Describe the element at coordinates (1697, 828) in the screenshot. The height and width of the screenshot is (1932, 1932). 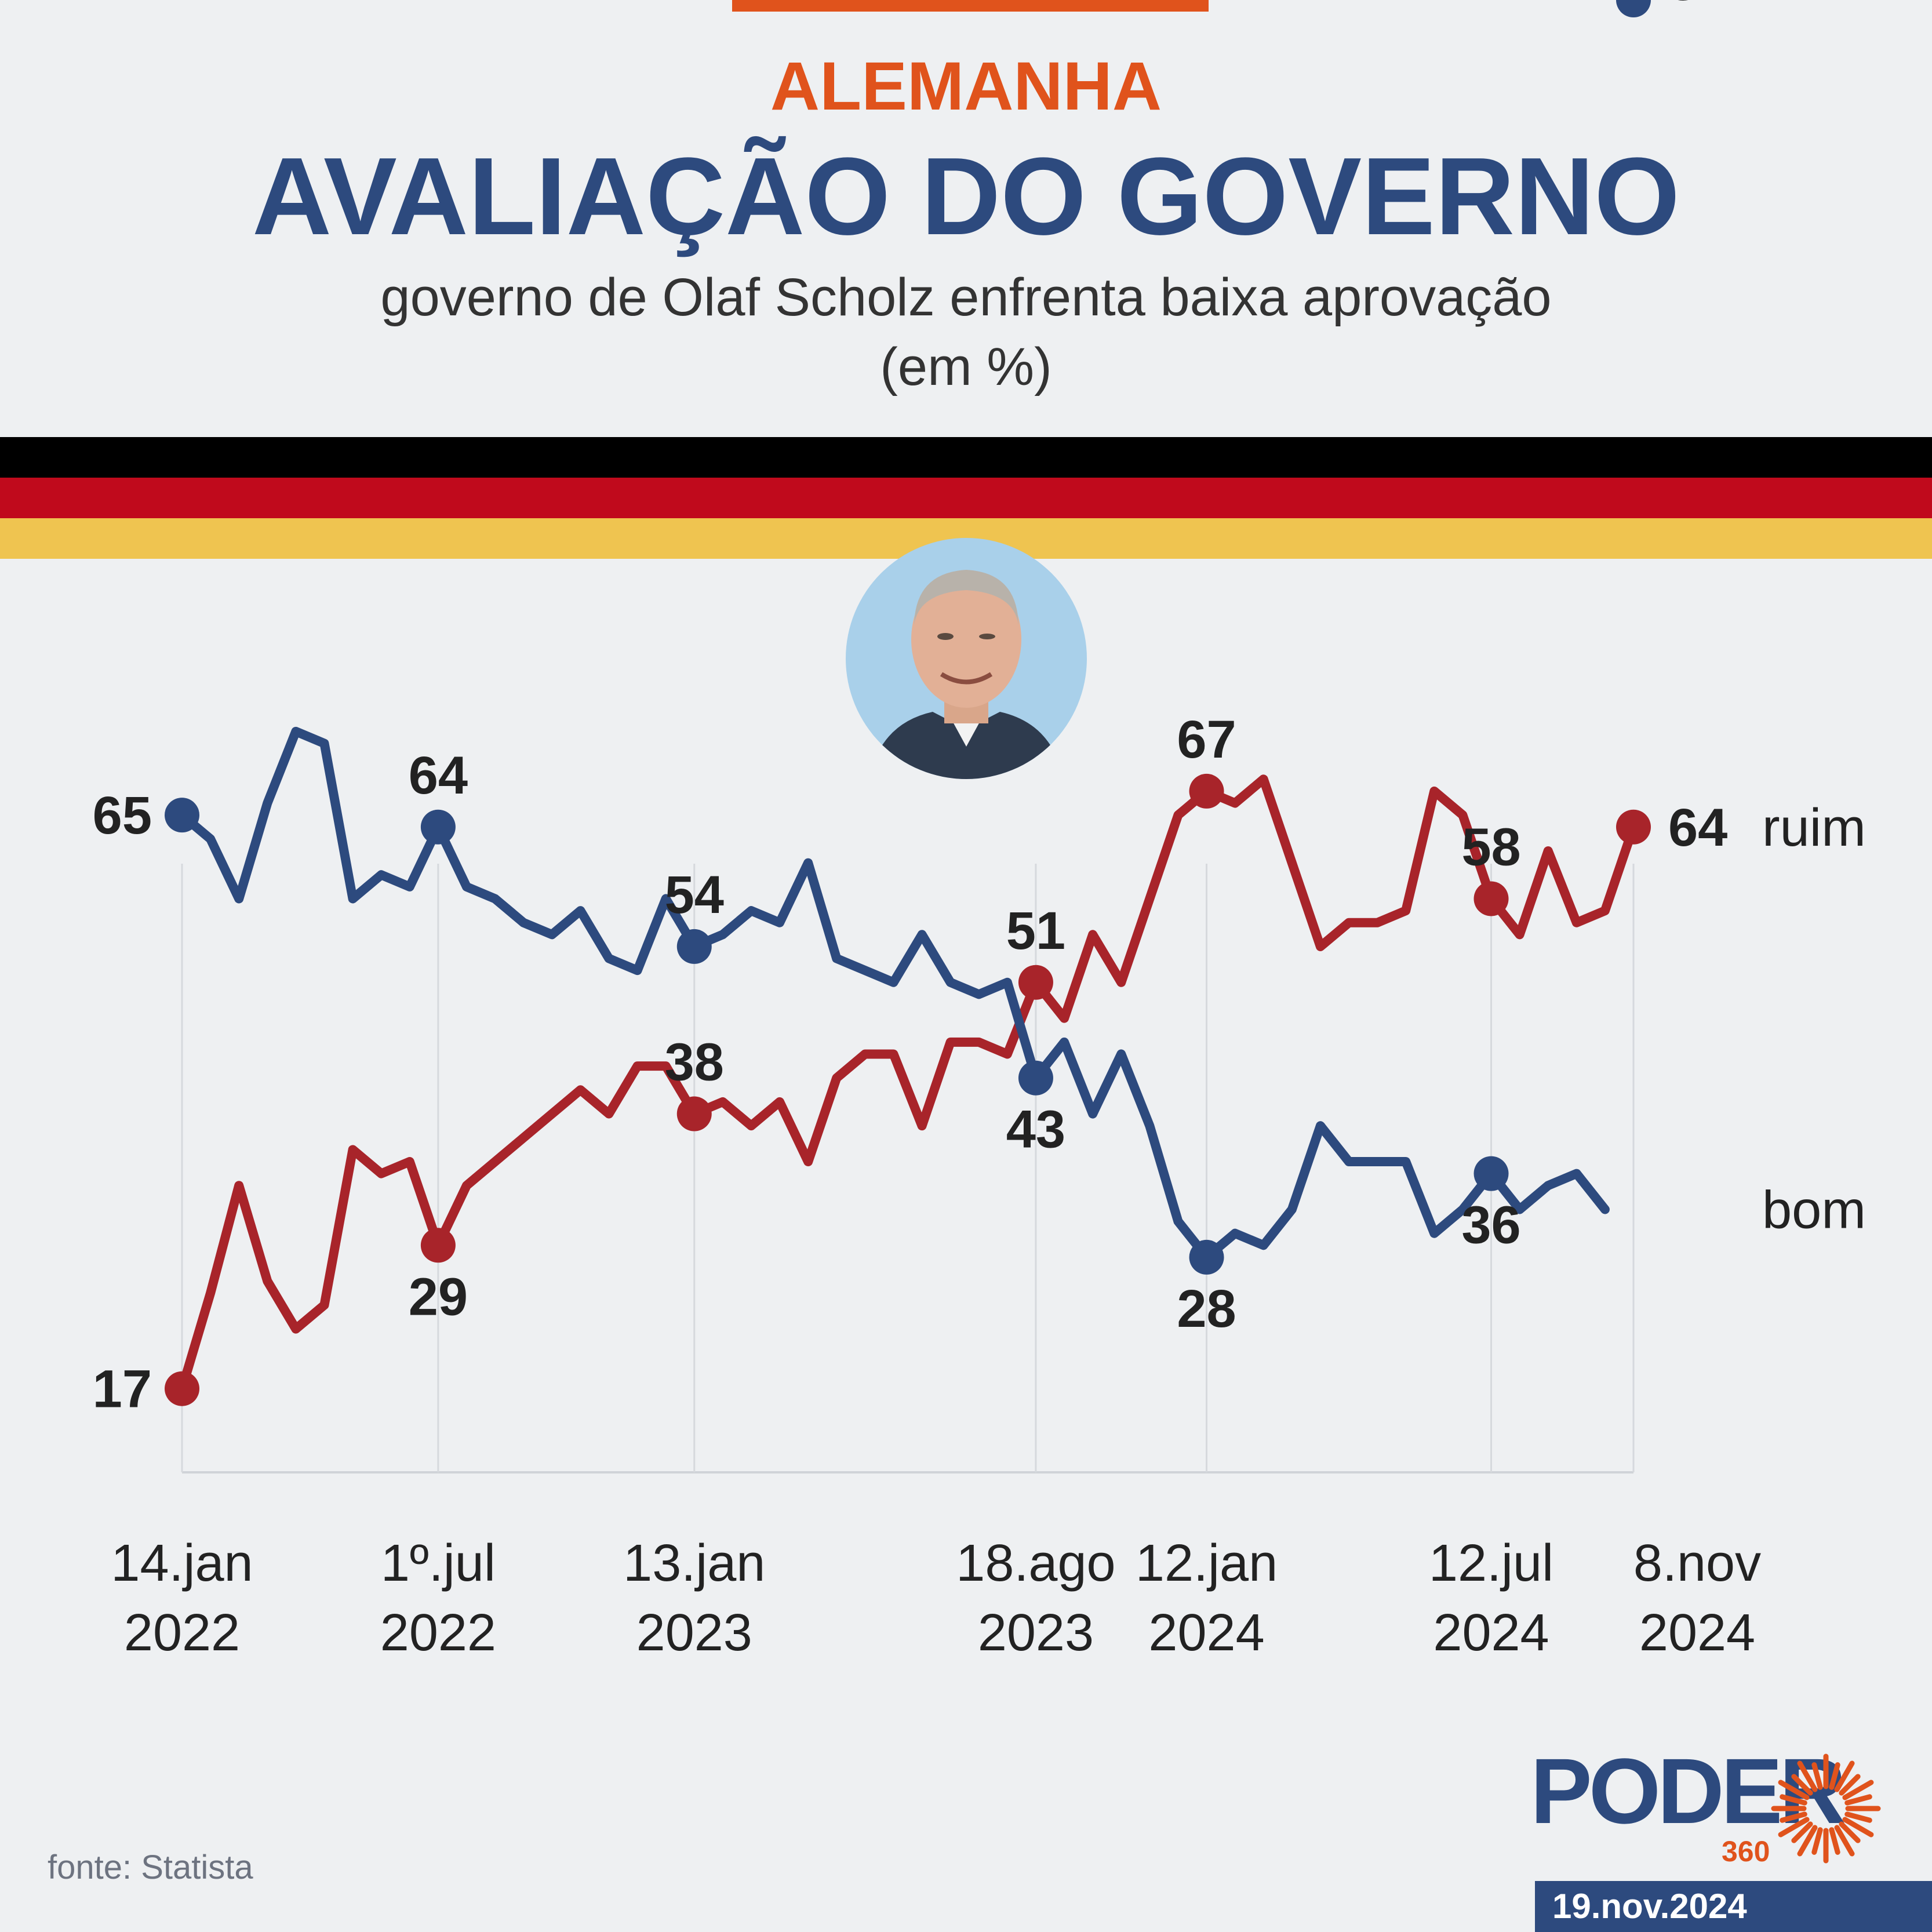
I see `data-label-ruim: 64` at that location.